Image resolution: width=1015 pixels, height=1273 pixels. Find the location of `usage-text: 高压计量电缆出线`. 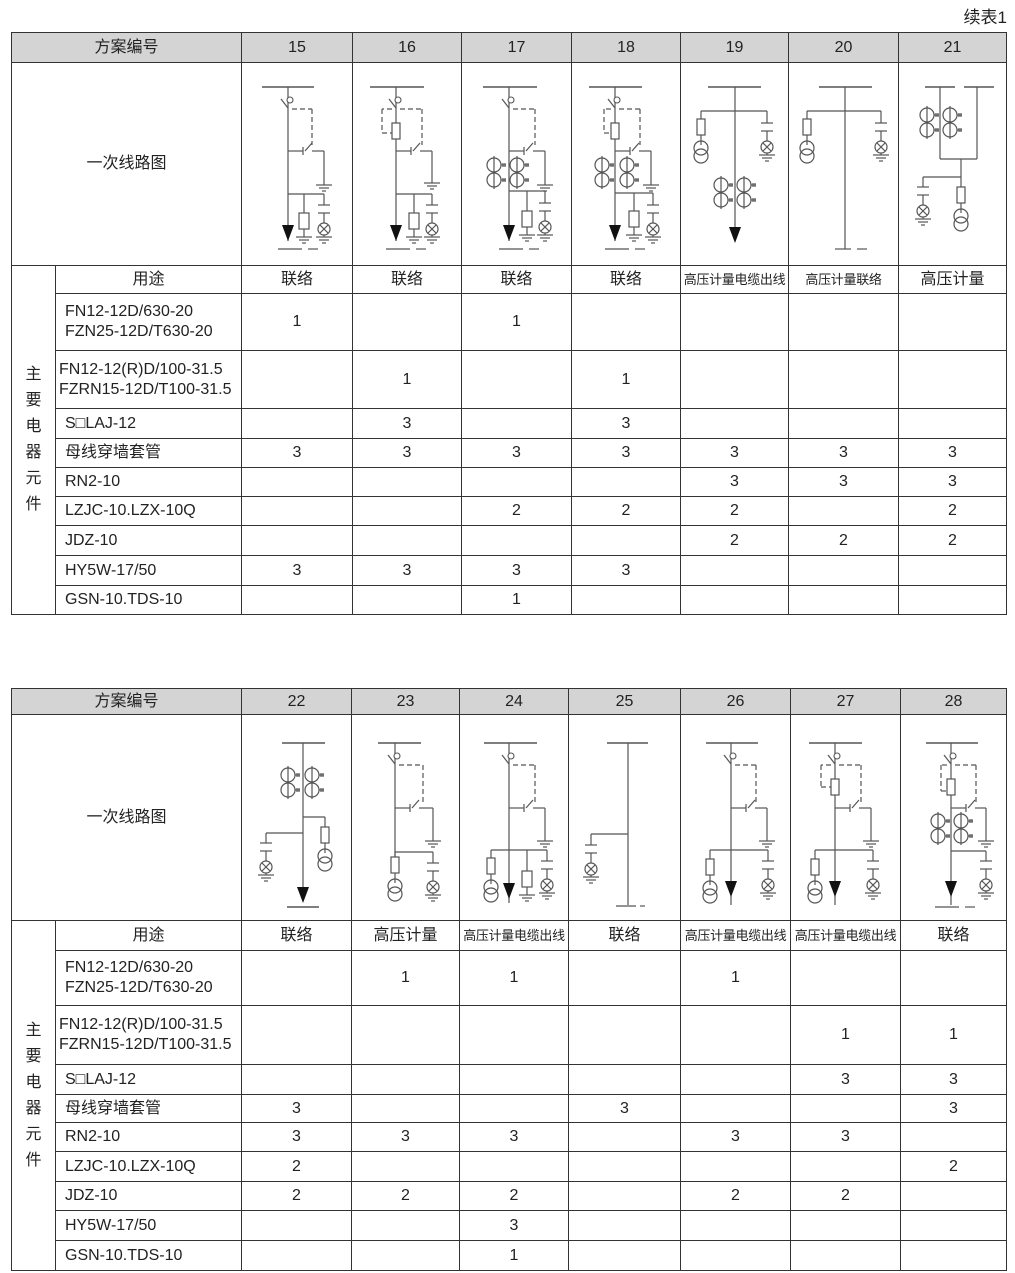

usage-text: 高压计量电缆出线 is located at coordinates (845, 935).